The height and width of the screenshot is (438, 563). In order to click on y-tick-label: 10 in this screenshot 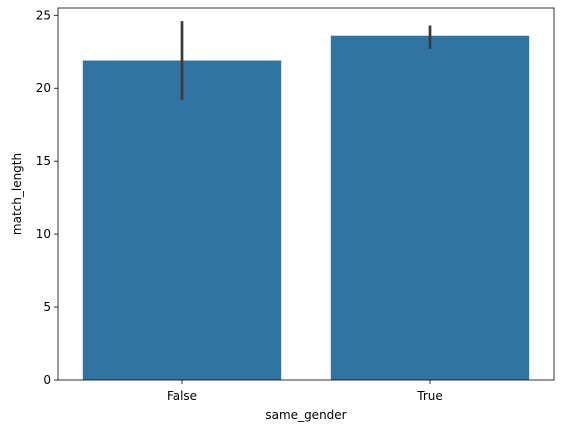, I will do `click(43, 234)`.